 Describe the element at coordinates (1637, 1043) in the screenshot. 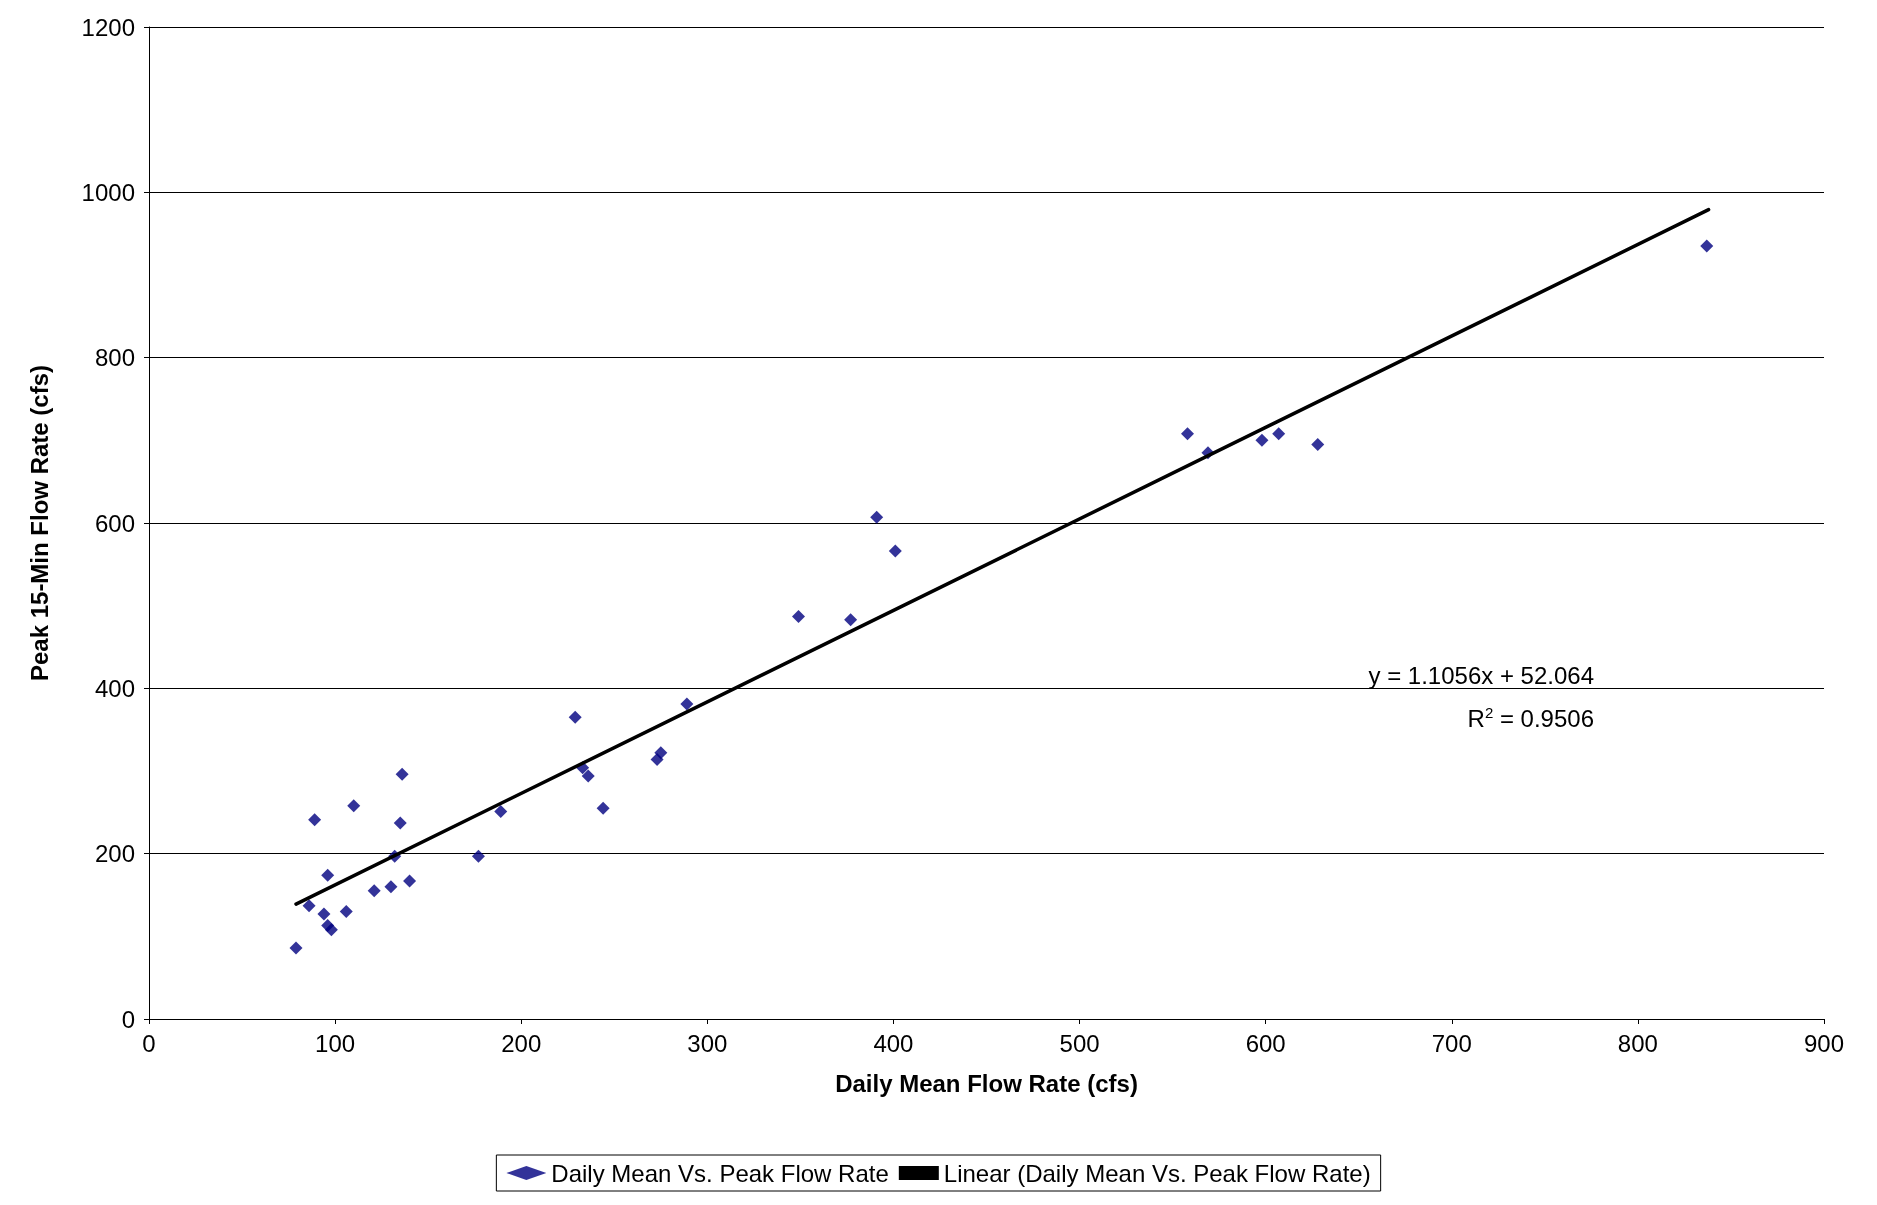

I see `x-tick-label: 800` at that location.